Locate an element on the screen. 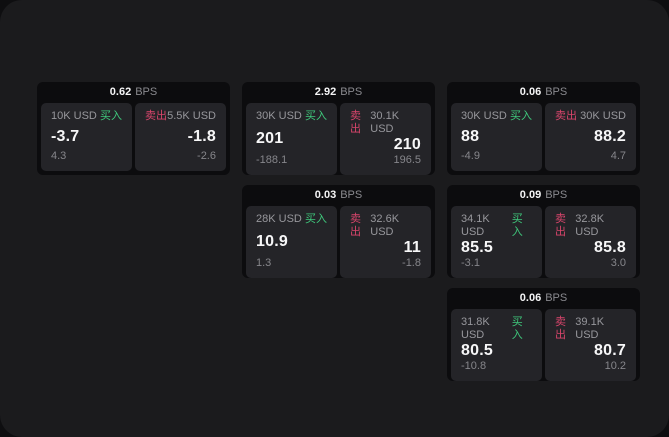  sell-amount: 30.1K USD is located at coordinates (385, 122).